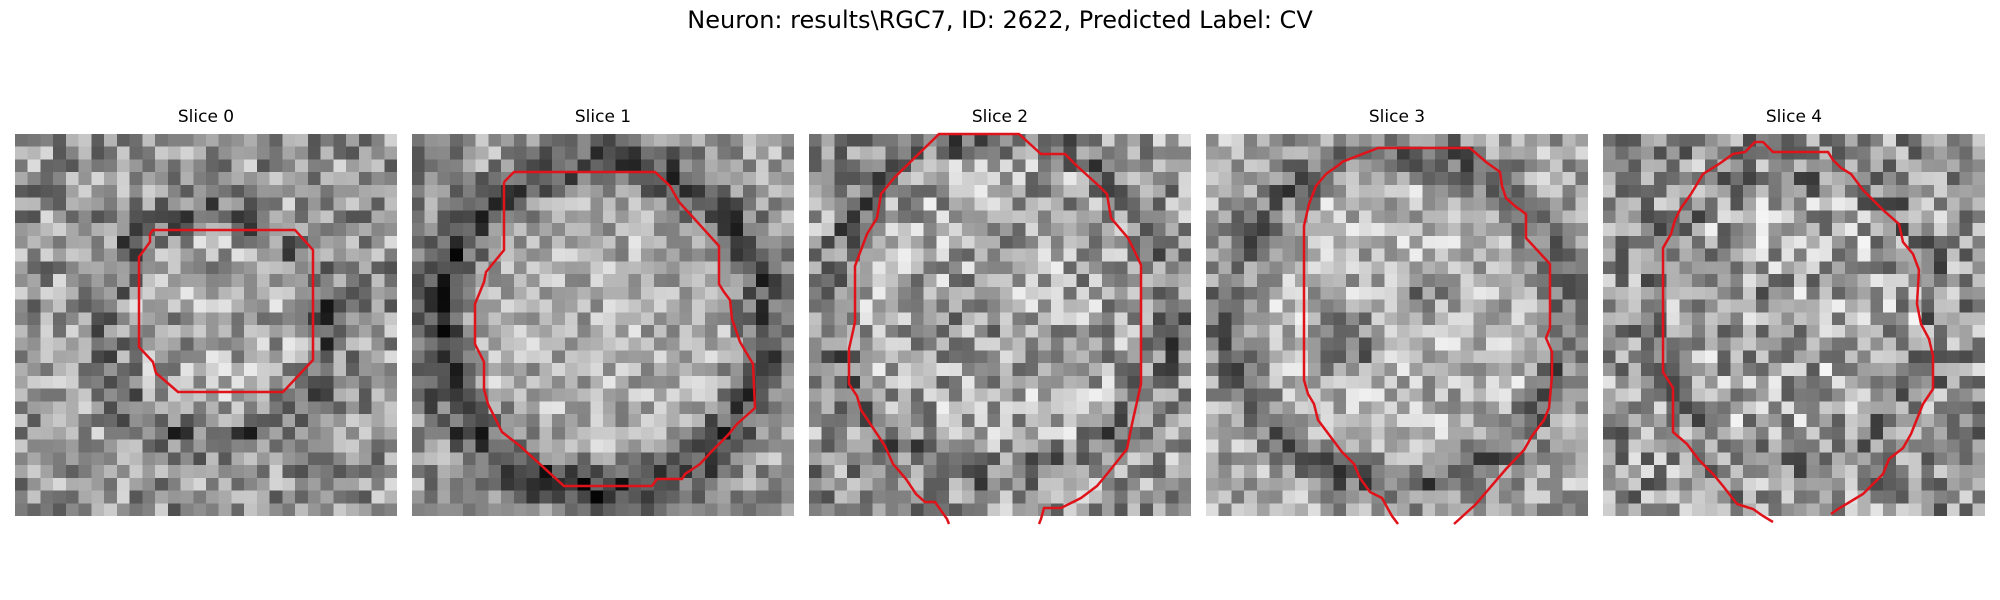  I want to click on slice-title: Slice 2, so click(1000, 117).